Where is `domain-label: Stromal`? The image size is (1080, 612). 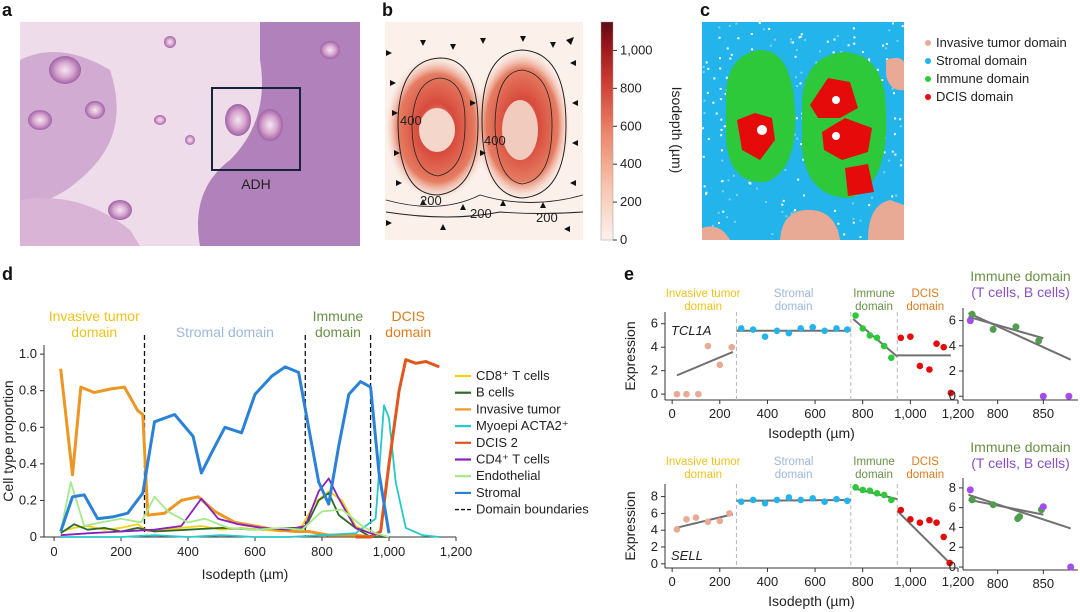
domain-label: Stromal is located at coordinates (794, 462).